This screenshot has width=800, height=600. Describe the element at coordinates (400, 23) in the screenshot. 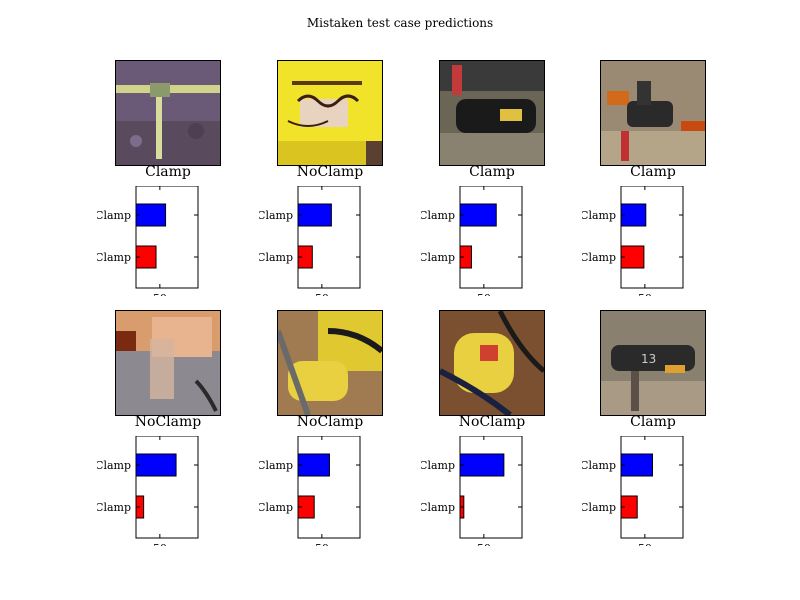

I see `figure-title: Mistaken test case predictions` at that location.